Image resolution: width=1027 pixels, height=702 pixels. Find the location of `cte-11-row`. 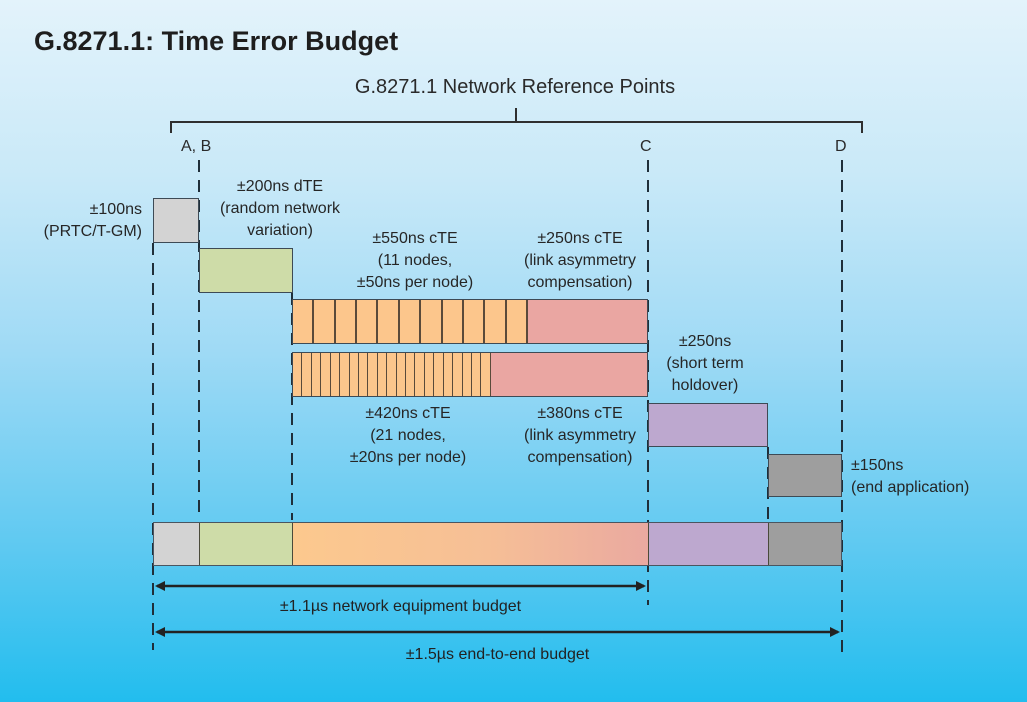

cte-11-row is located at coordinates (470, 321).